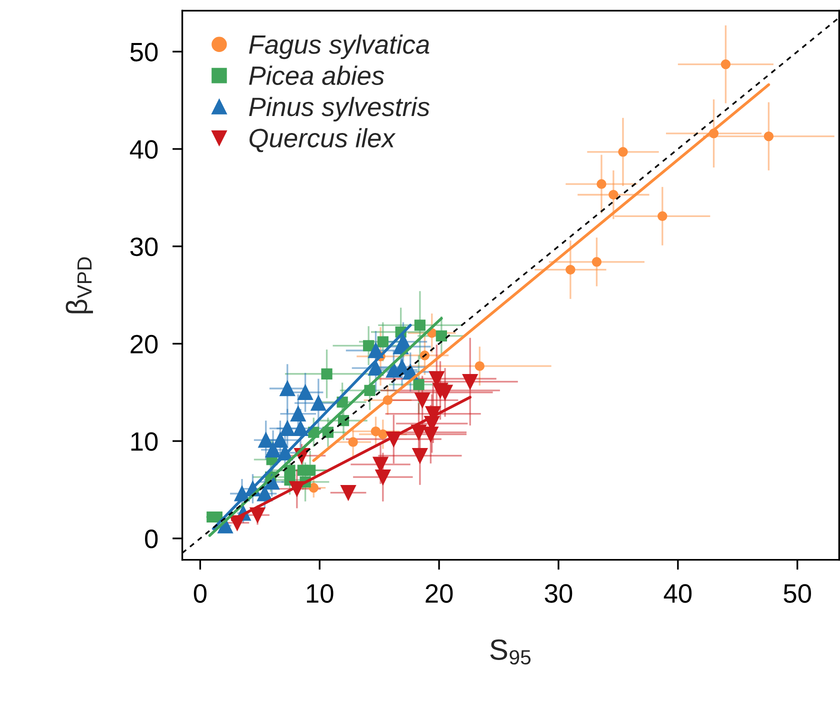 This screenshot has width=840, height=715. I want to click on x-tick-label: 0, so click(200, 593).